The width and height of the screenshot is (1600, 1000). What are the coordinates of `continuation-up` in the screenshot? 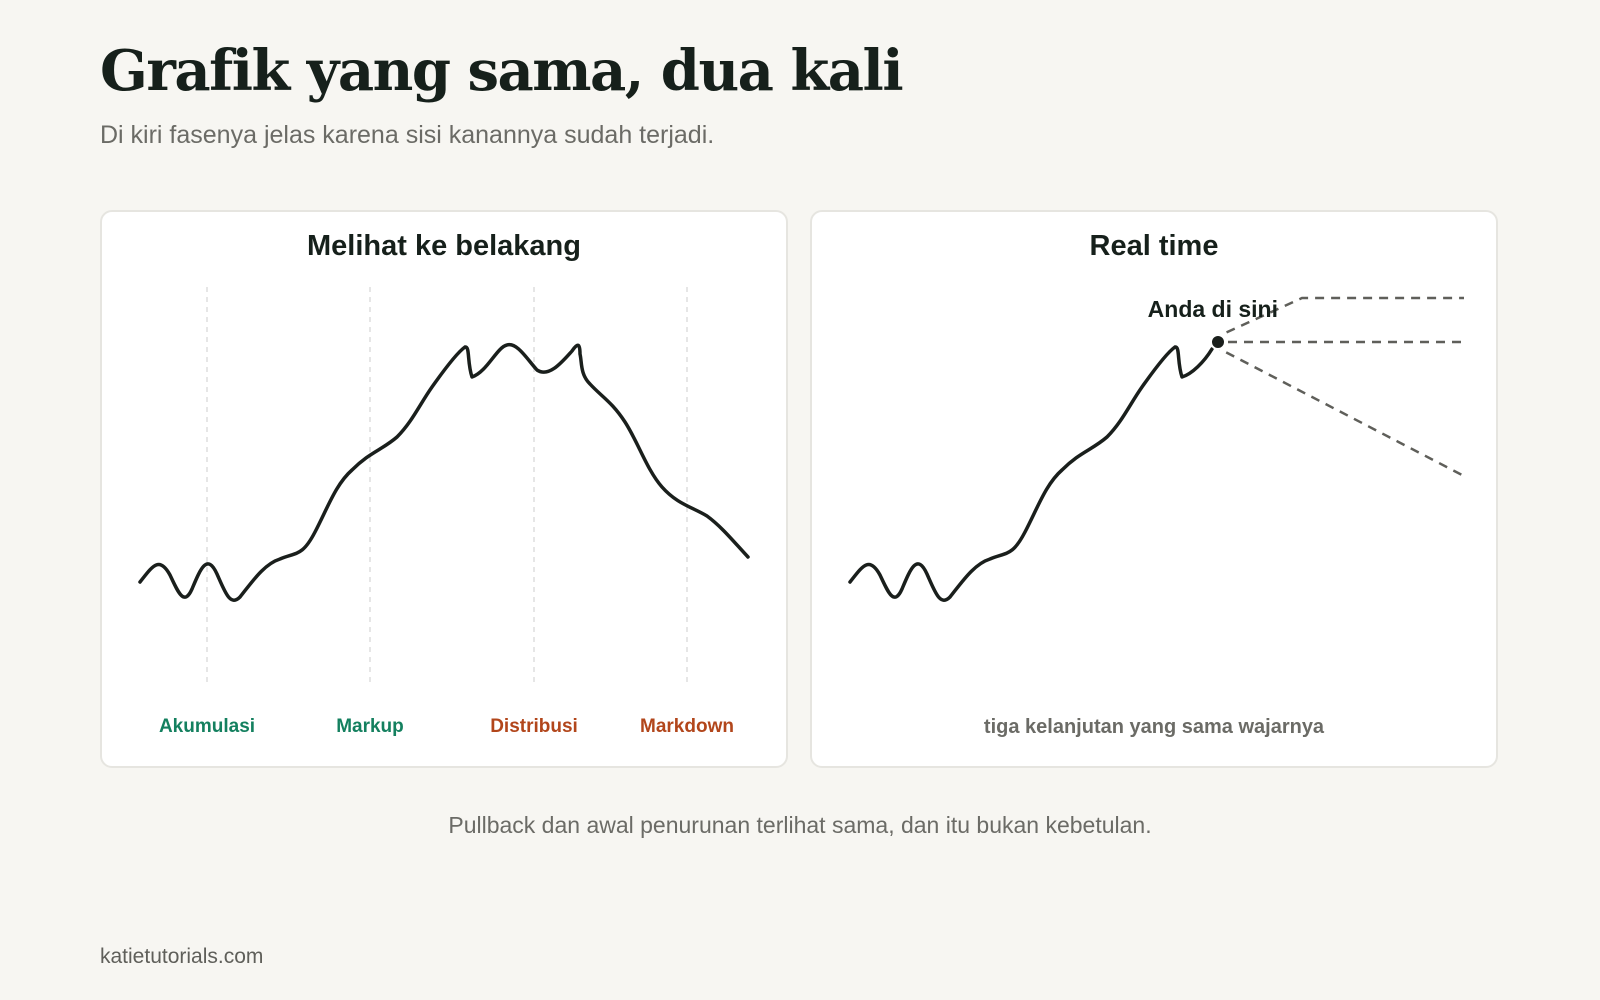 It's located at (1337, 318).